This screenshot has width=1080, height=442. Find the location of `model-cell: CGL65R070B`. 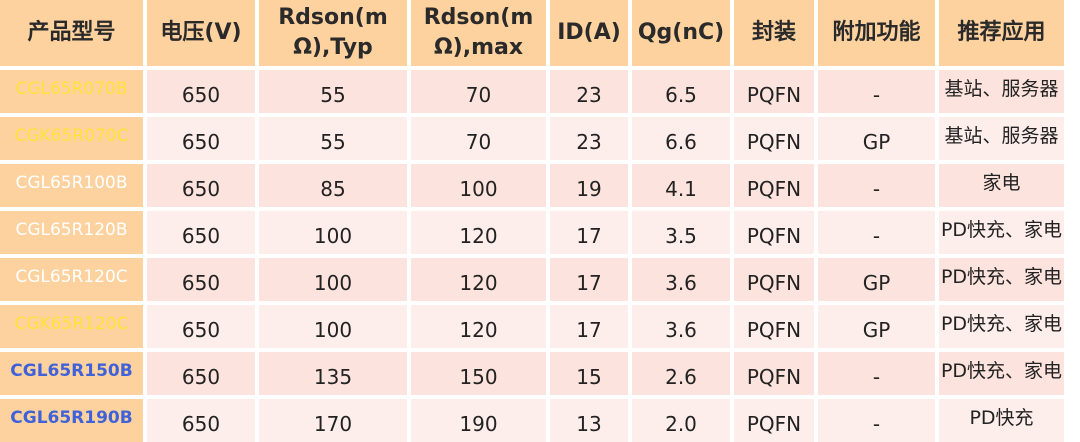

model-cell: CGL65R070B is located at coordinates (71, 91).